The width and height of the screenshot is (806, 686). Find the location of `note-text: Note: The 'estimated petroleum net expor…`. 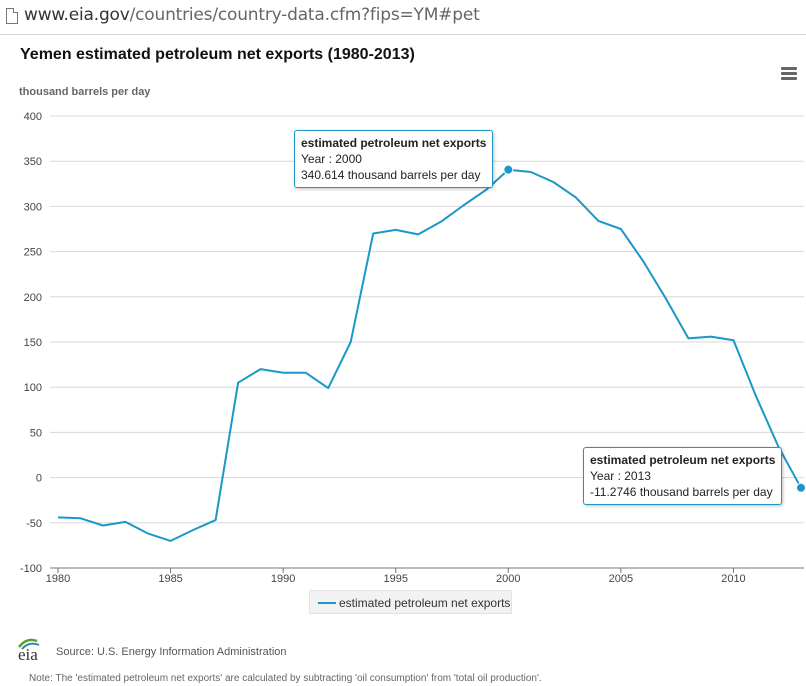

note-text: Note: The 'estimated petroleum net expor… is located at coordinates (285, 678).